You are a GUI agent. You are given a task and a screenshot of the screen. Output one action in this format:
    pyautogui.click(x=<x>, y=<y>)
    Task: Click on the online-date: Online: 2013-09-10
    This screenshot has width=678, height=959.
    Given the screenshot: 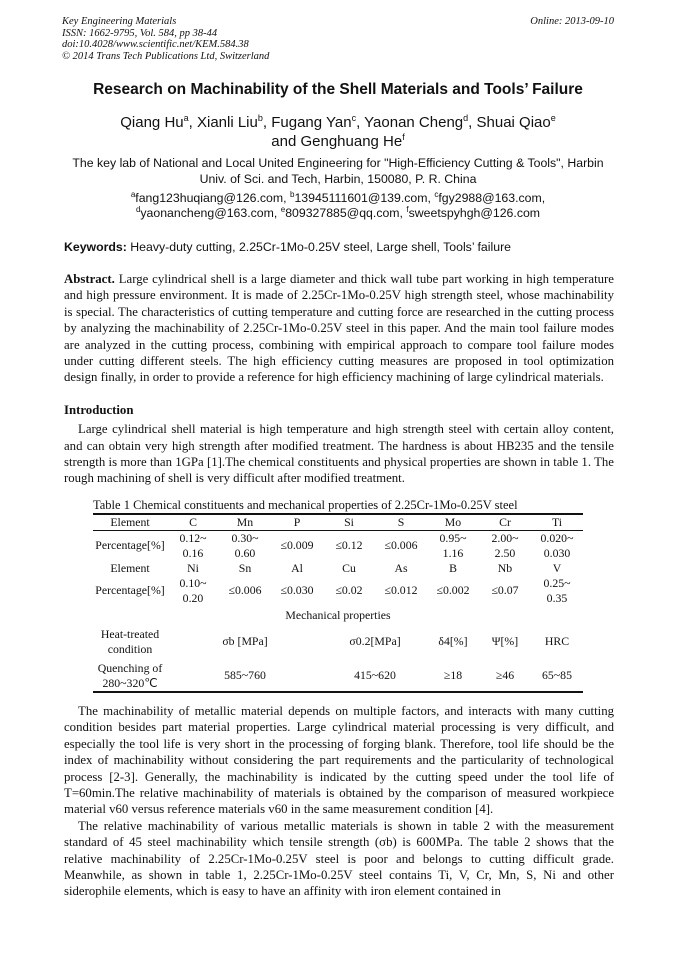 What is the action you would take?
    pyautogui.click(x=572, y=21)
    